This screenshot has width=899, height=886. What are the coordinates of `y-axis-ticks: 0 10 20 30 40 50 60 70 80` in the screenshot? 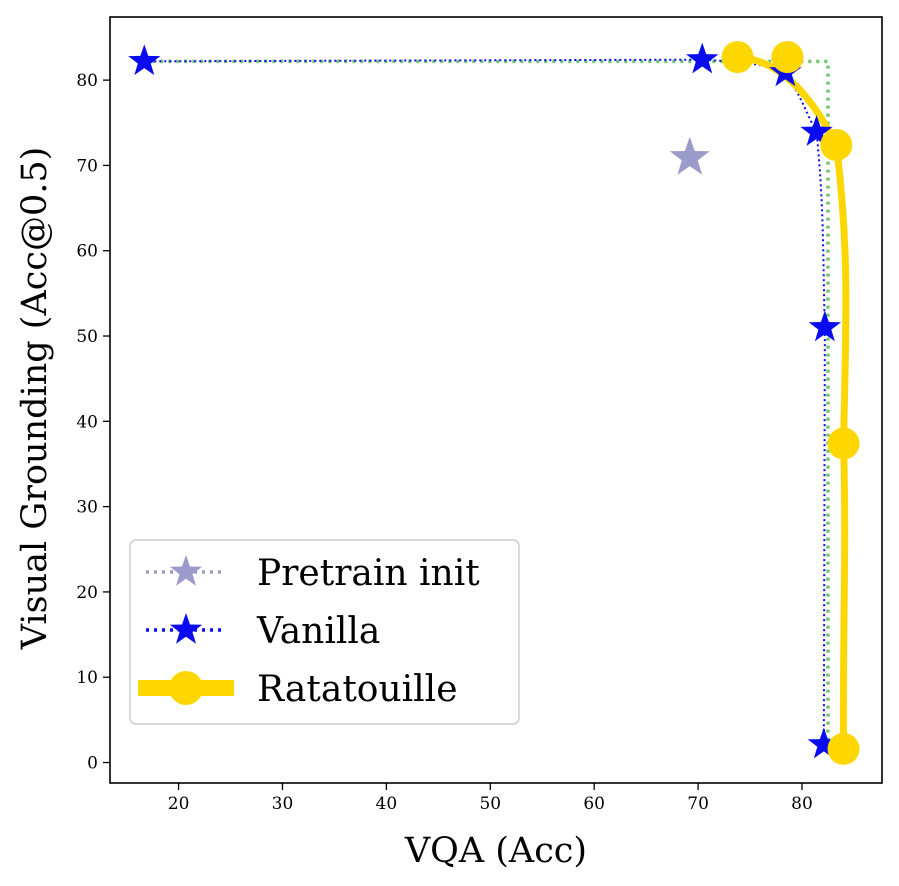 It's located at (93, 422).